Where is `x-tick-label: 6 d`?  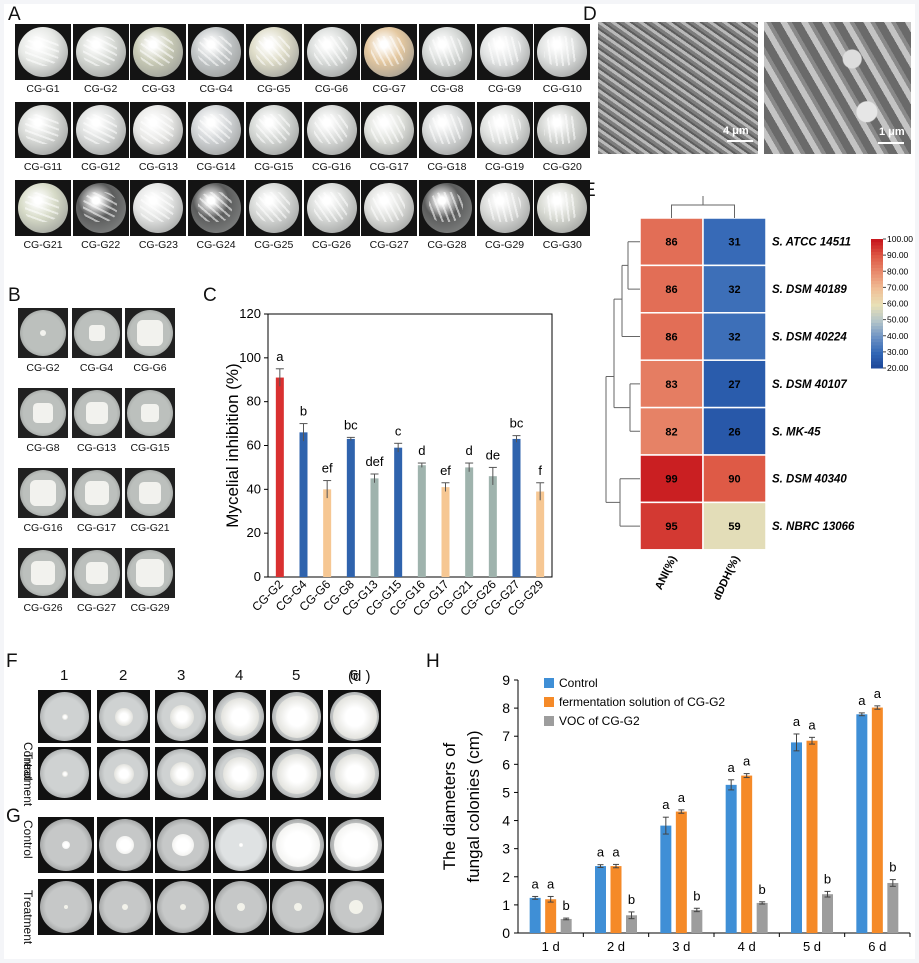 x-tick-label: 6 d is located at coordinates (877, 946).